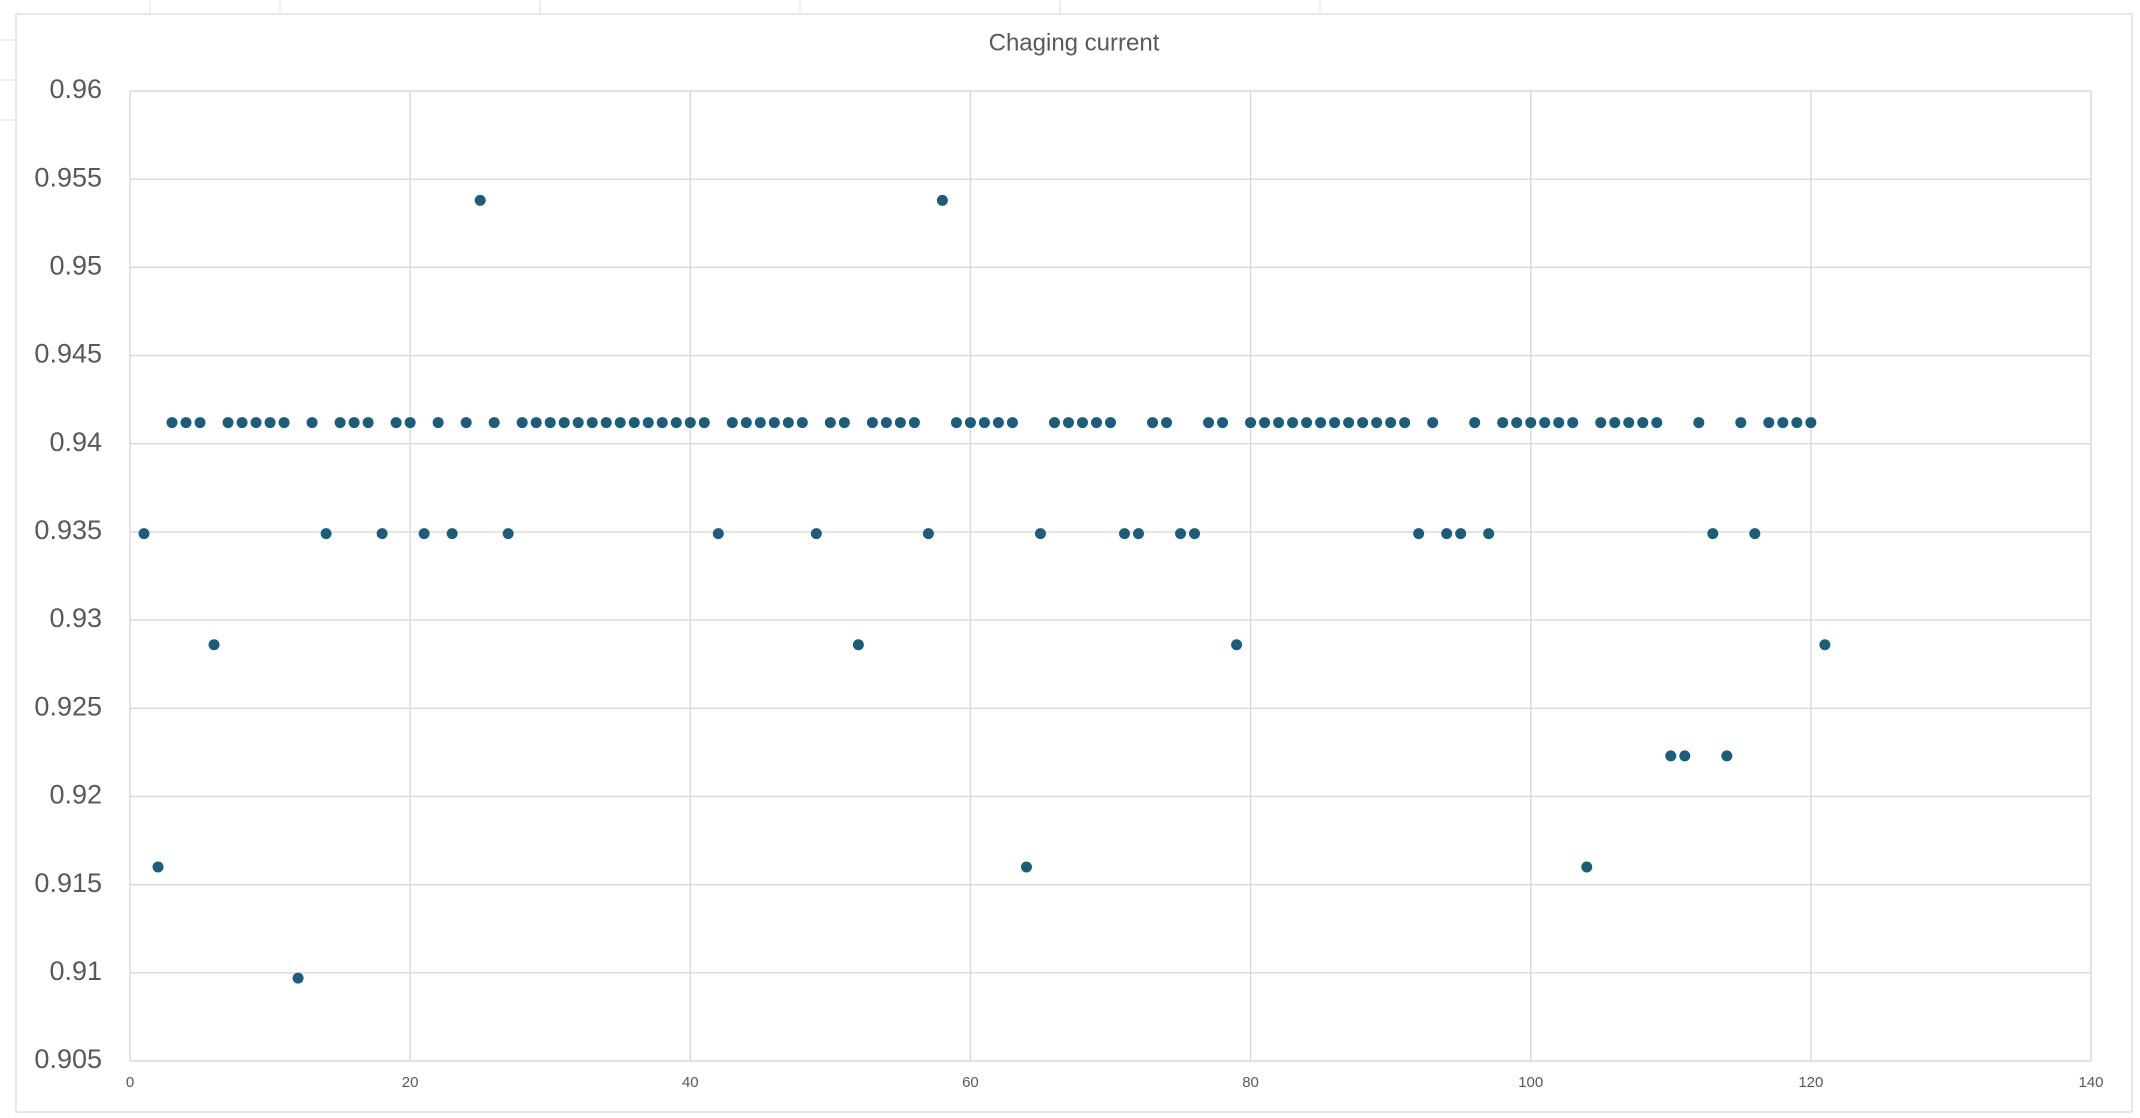  I want to click on x-tick-label: 80, so click(1250, 1082).